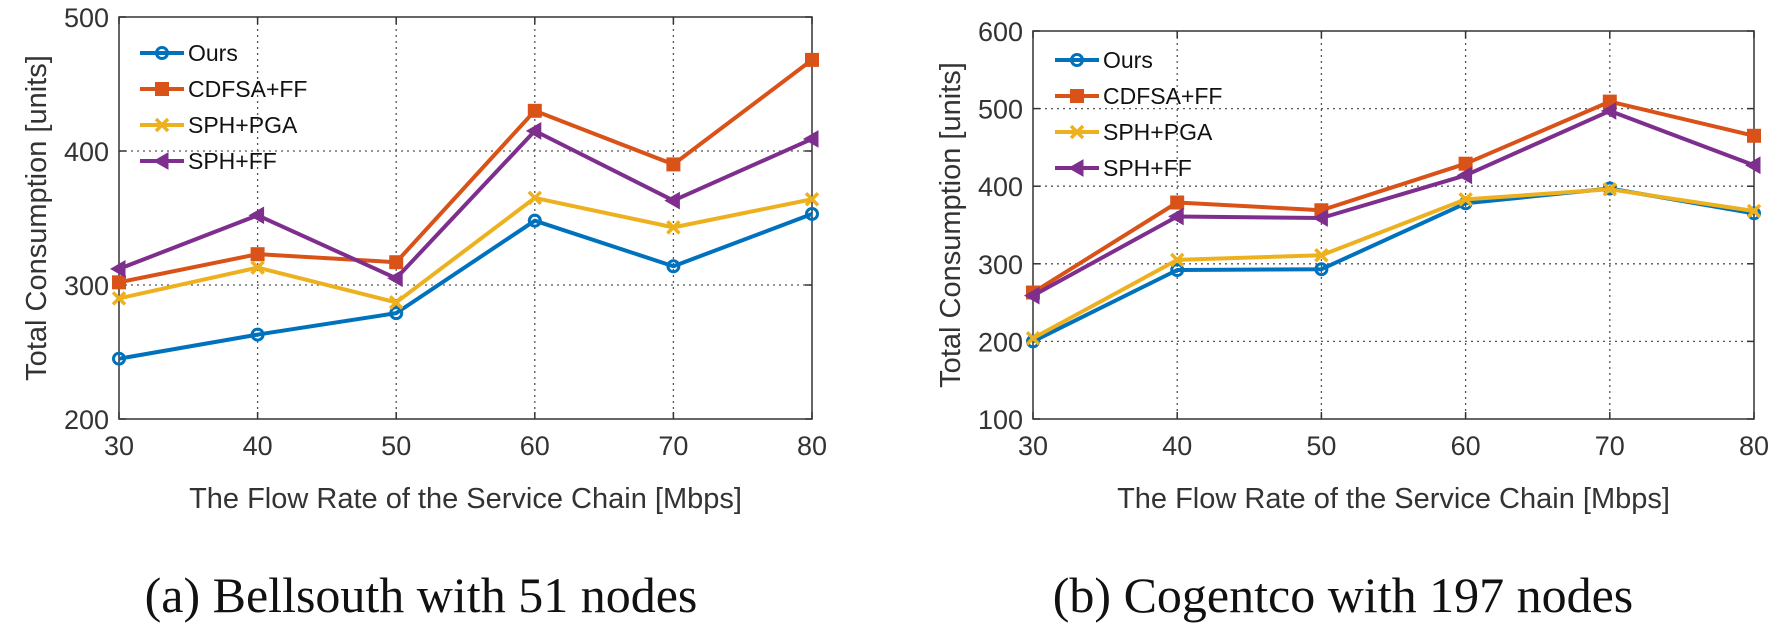  I want to click on legend-label: Ours, so click(1128, 60).